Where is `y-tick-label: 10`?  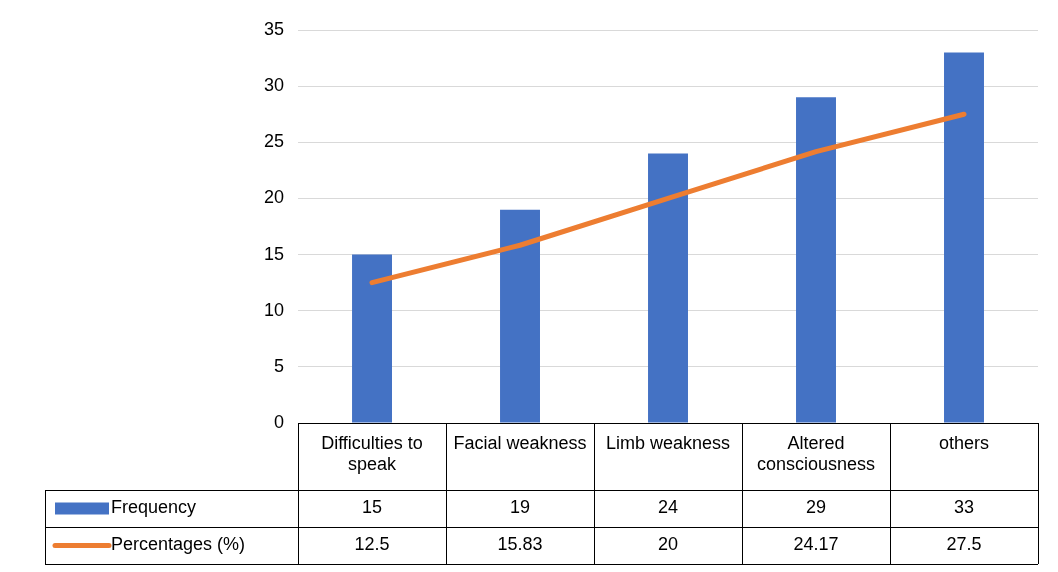
y-tick-label: 10 is located at coordinates (274, 309).